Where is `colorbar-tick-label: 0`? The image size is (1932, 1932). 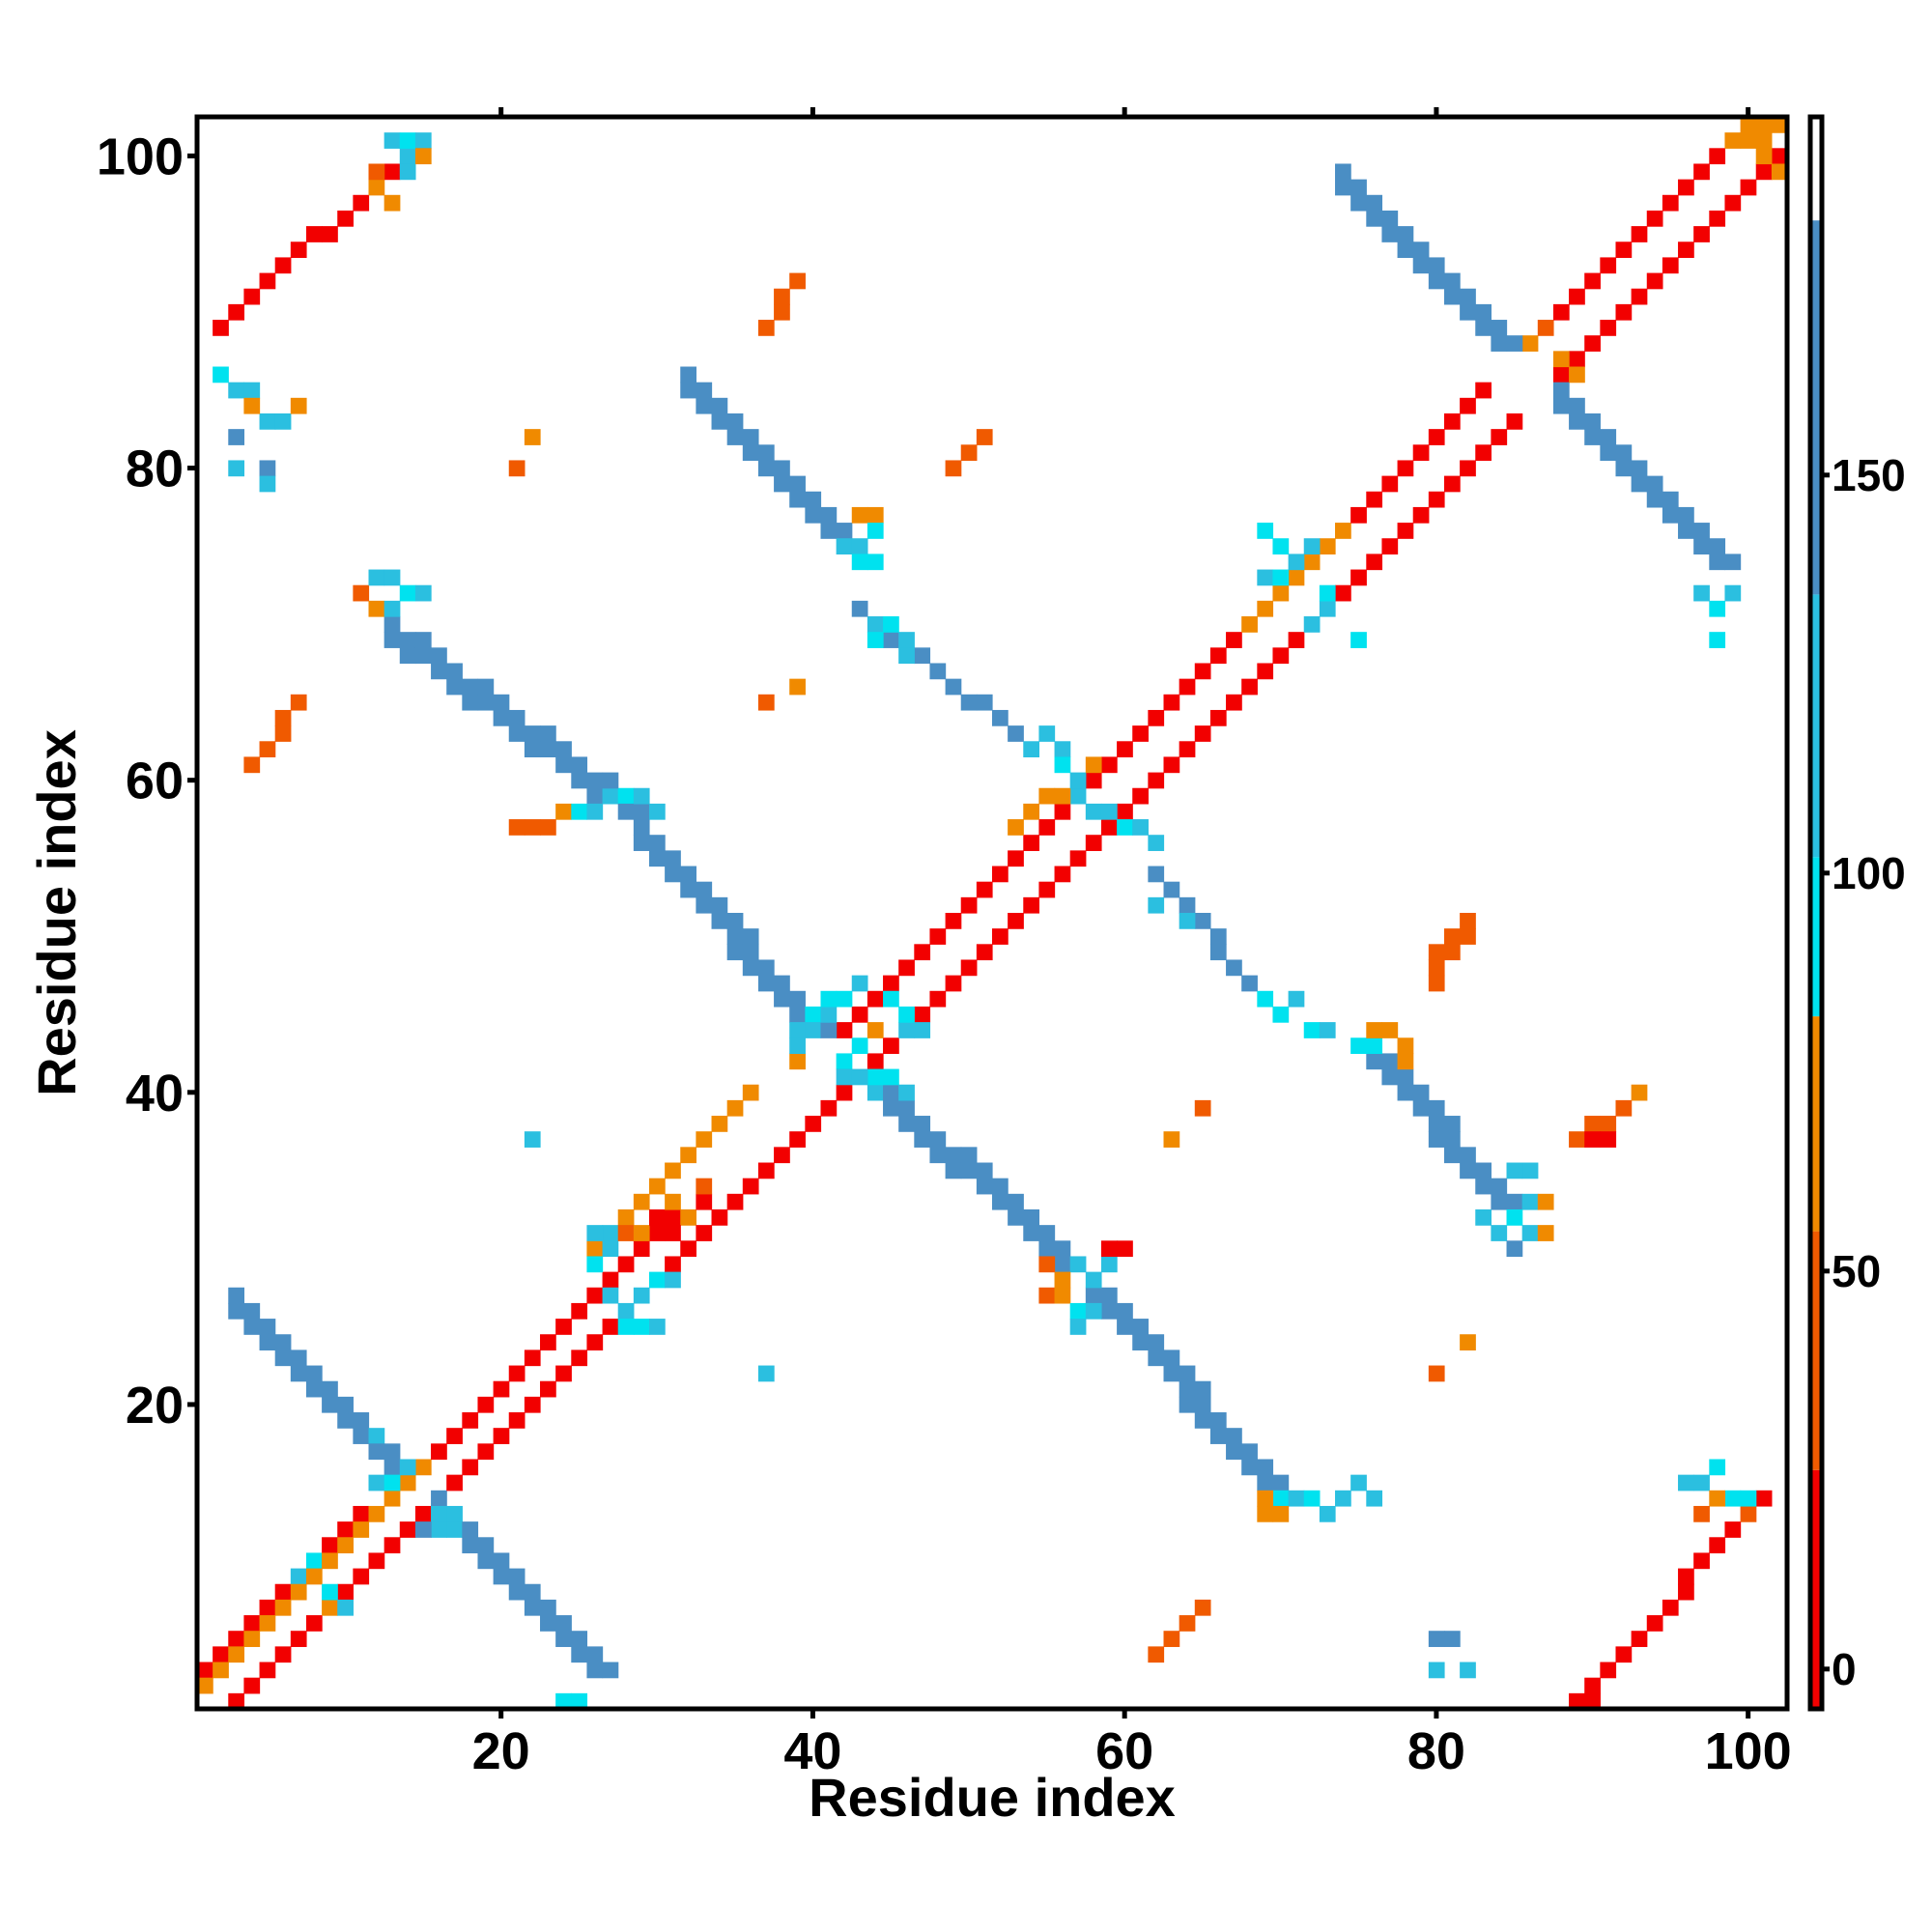 colorbar-tick-label: 0 is located at coordinates (1844, 1669).